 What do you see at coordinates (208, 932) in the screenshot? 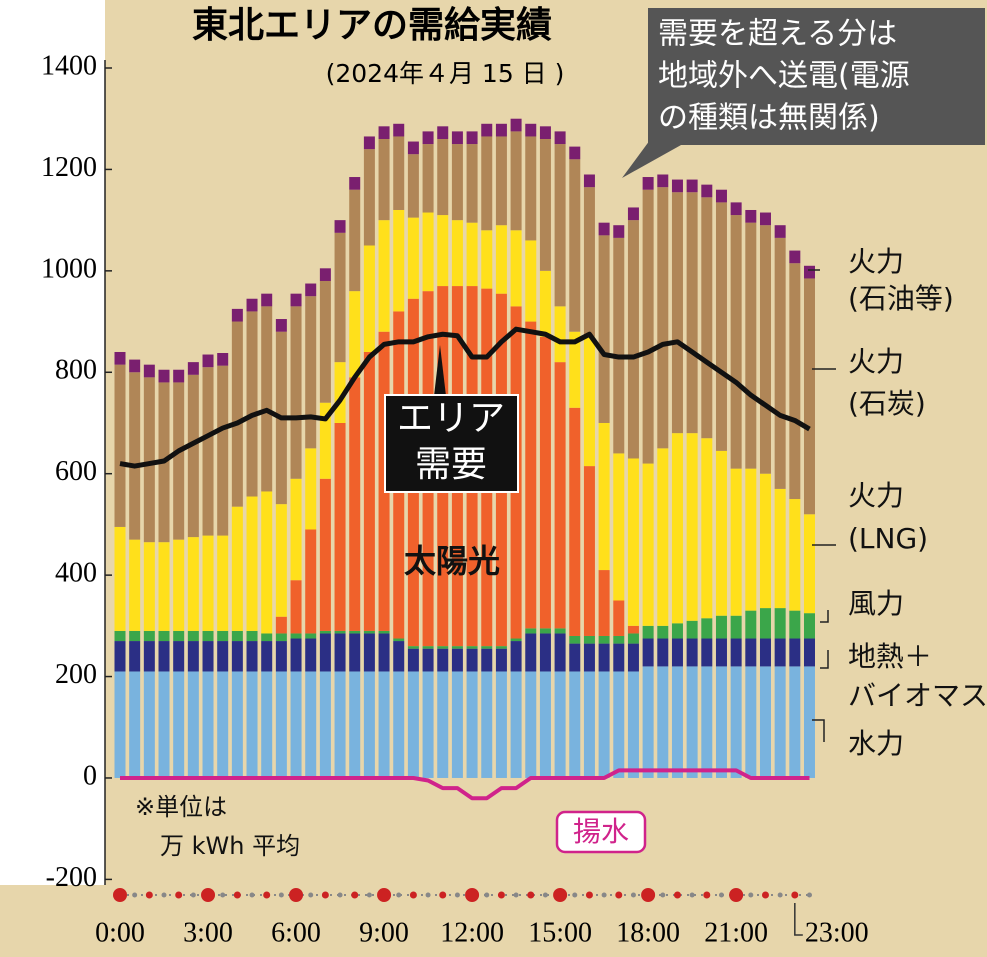
I see `x-tick-label: 3:00` at bounding box center [208, 932].